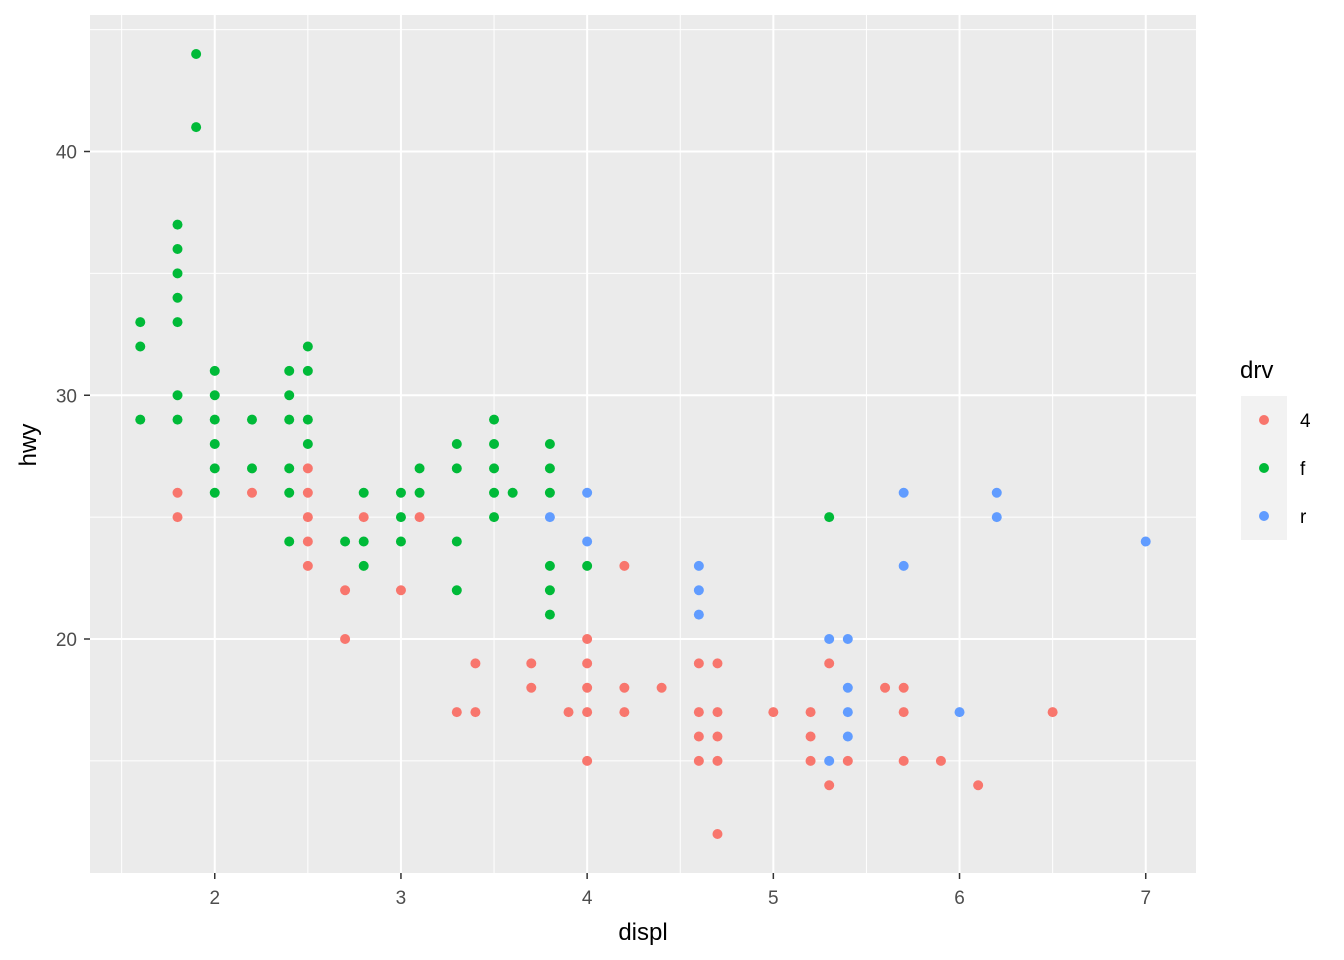 This screenshot has width=1344, height=960. What do you see at coordinates (1264, 516) in the screenshot?
I see `legend-key-r` at bounding box center [1264, 516].